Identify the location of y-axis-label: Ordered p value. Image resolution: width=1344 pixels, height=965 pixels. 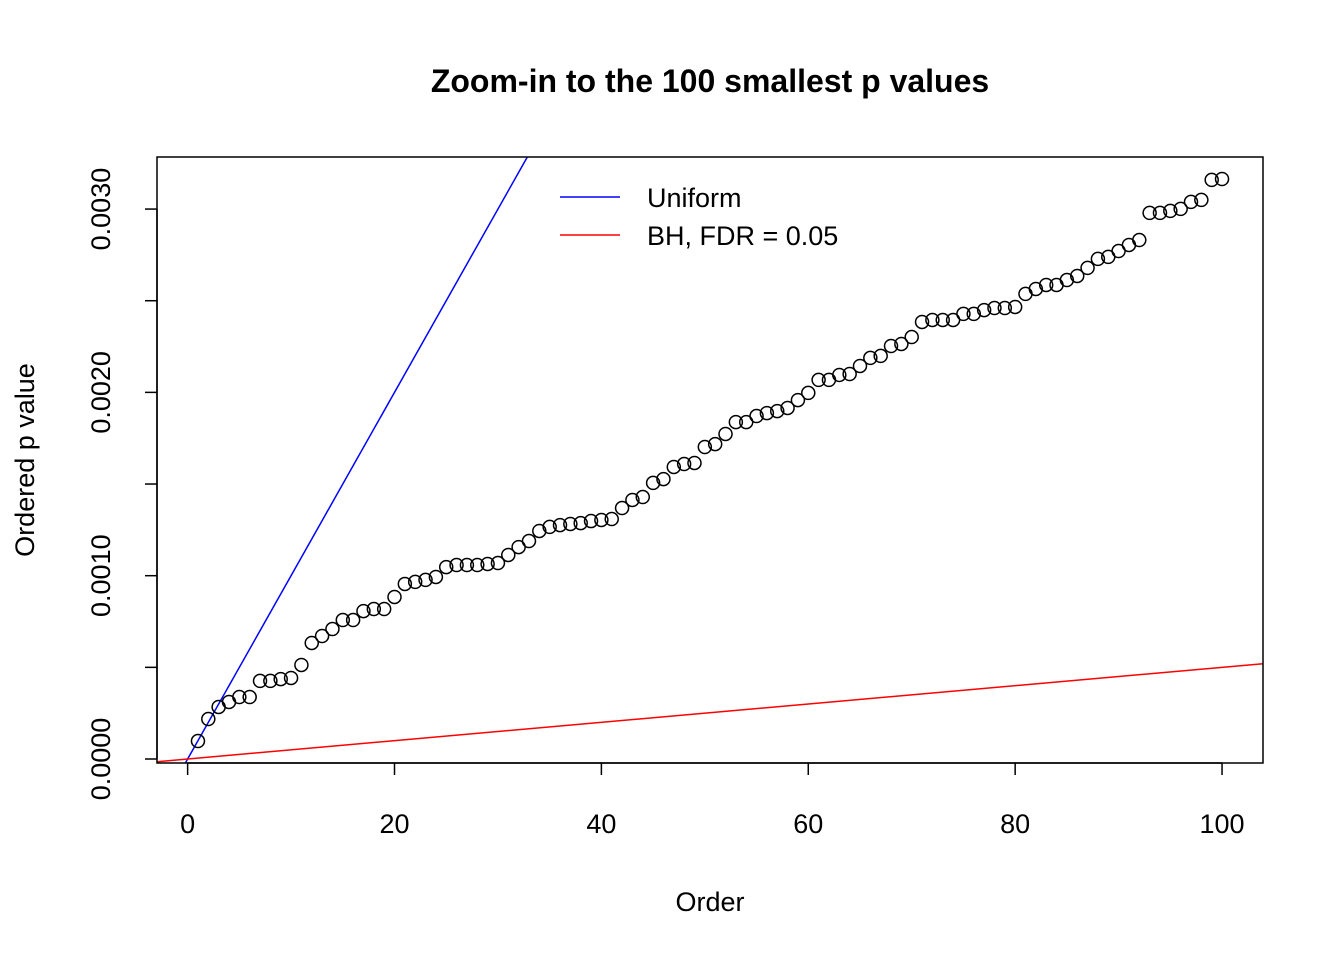
(25, 460).